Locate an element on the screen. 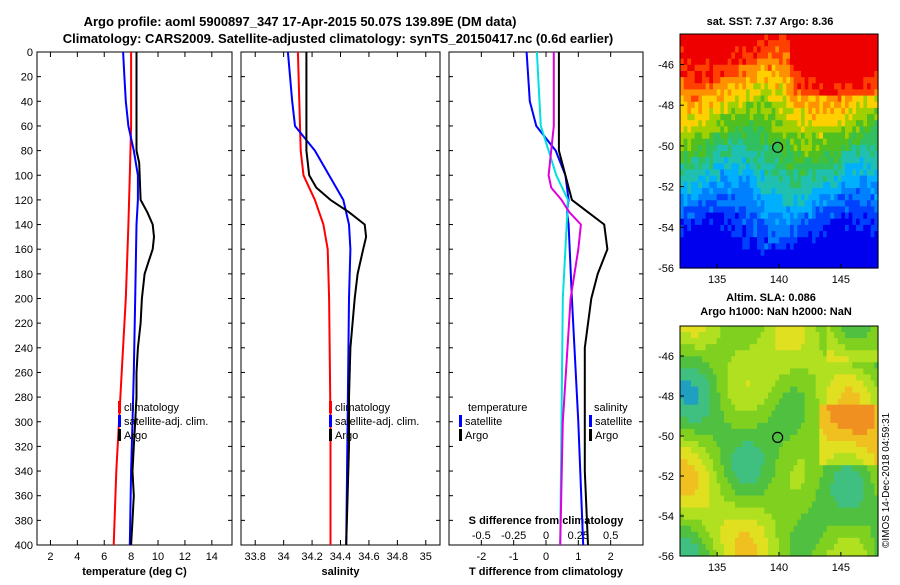 This screenshot has height=585, width=900. depth-tick-label-3: 60 is located at coordinates (27, 127).